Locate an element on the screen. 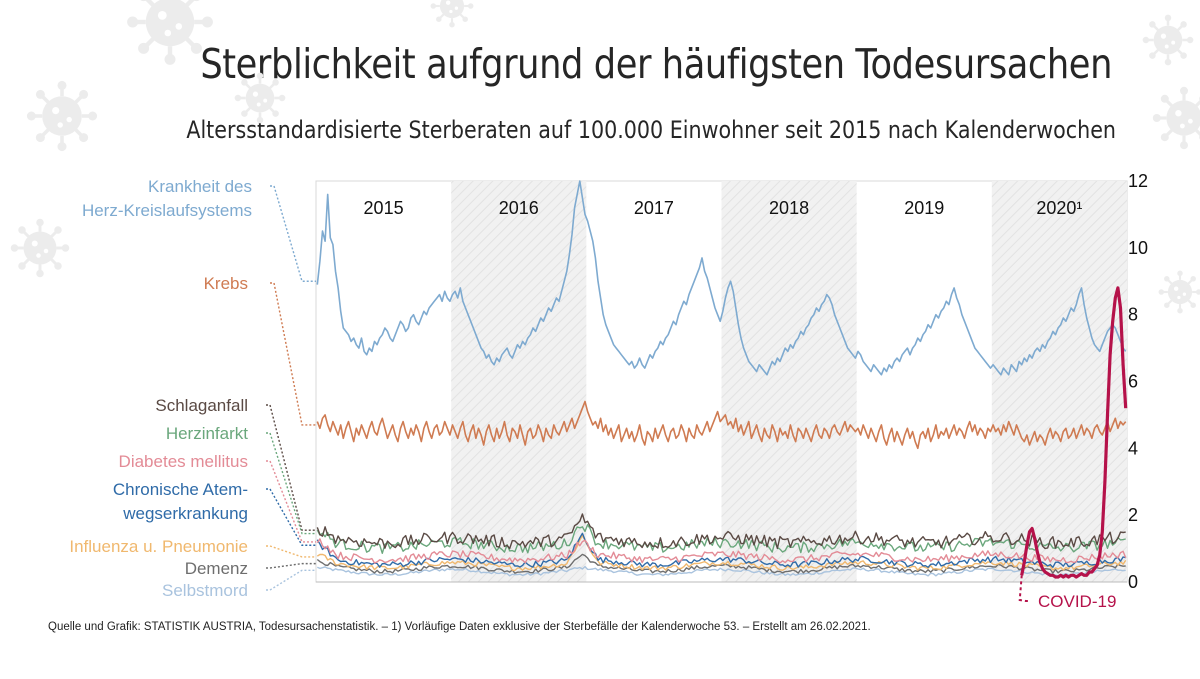  series-line-diabetes is located at coordinates (721, 551).